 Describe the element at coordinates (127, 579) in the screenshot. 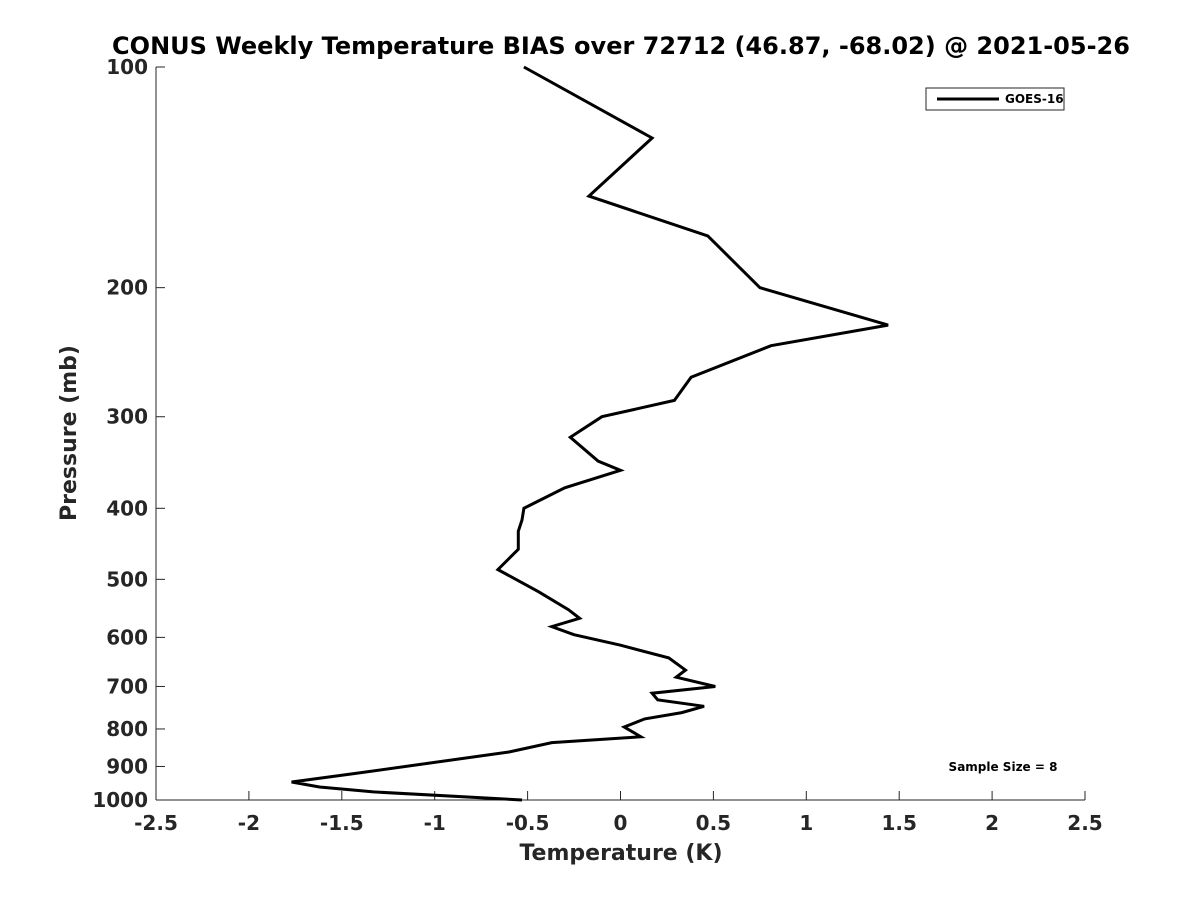

I see `y-tick-label: 500` at that location.